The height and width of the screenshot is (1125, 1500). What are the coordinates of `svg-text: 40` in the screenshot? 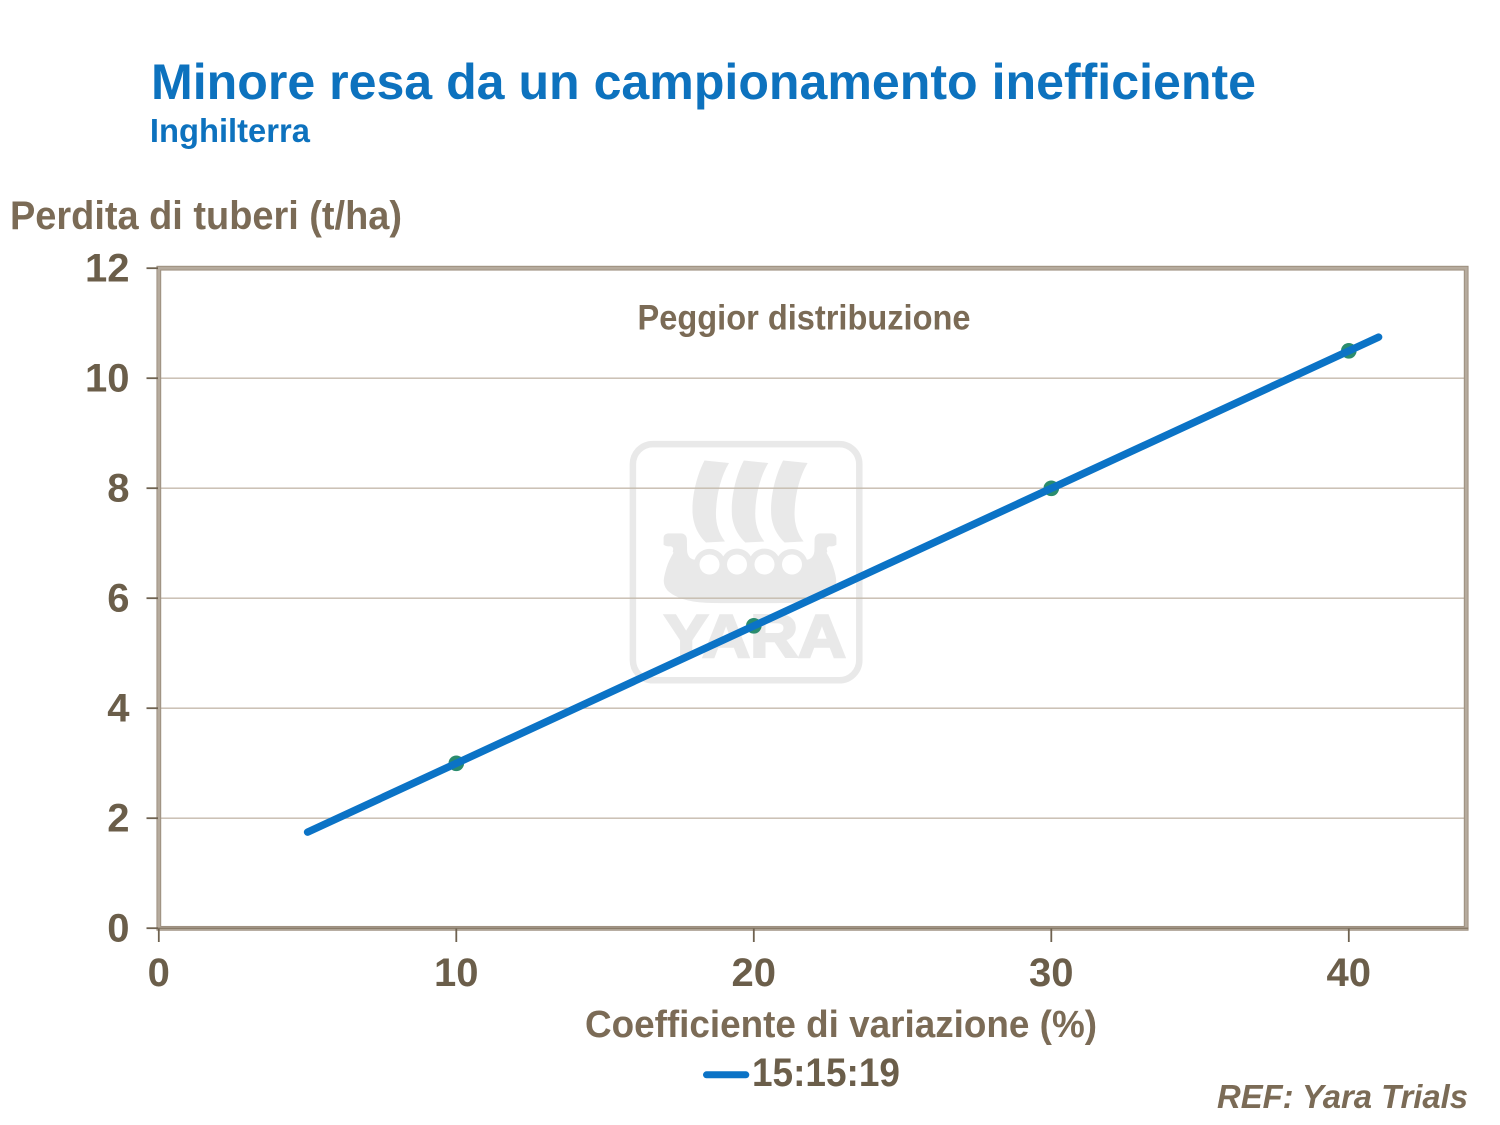 It's located at (1349, 973).